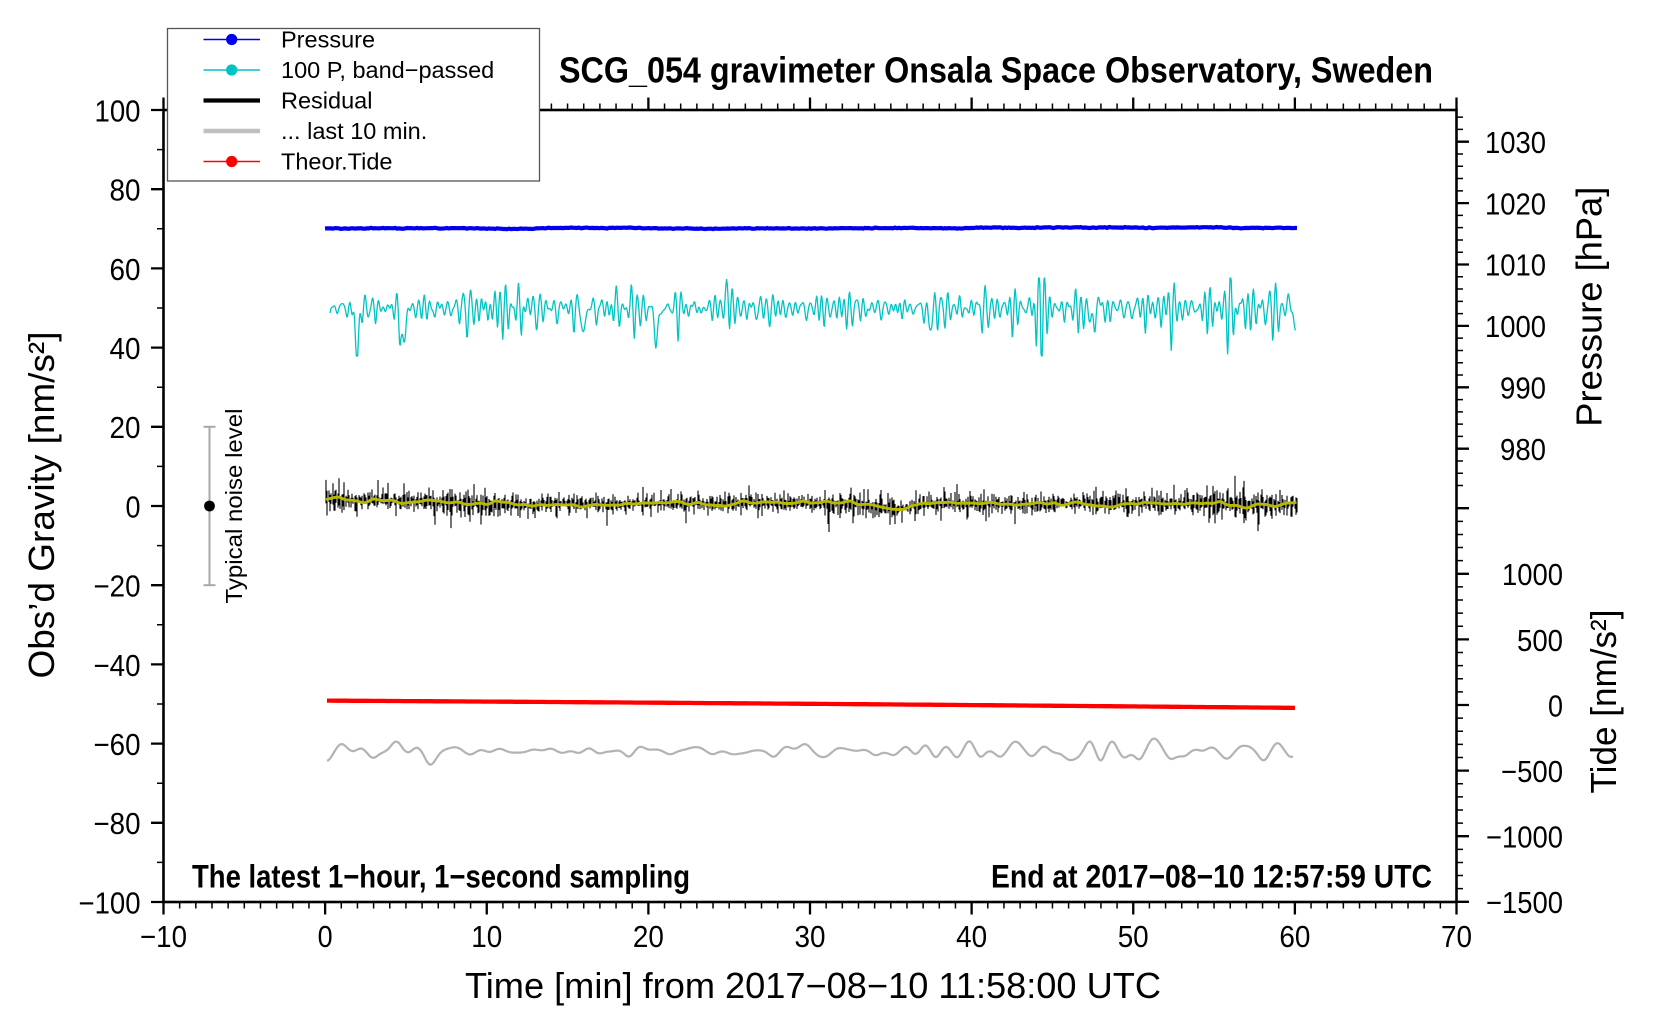  I want to click on svg-text: Obs’d Gravity [nm/s²], so click(41, 505).